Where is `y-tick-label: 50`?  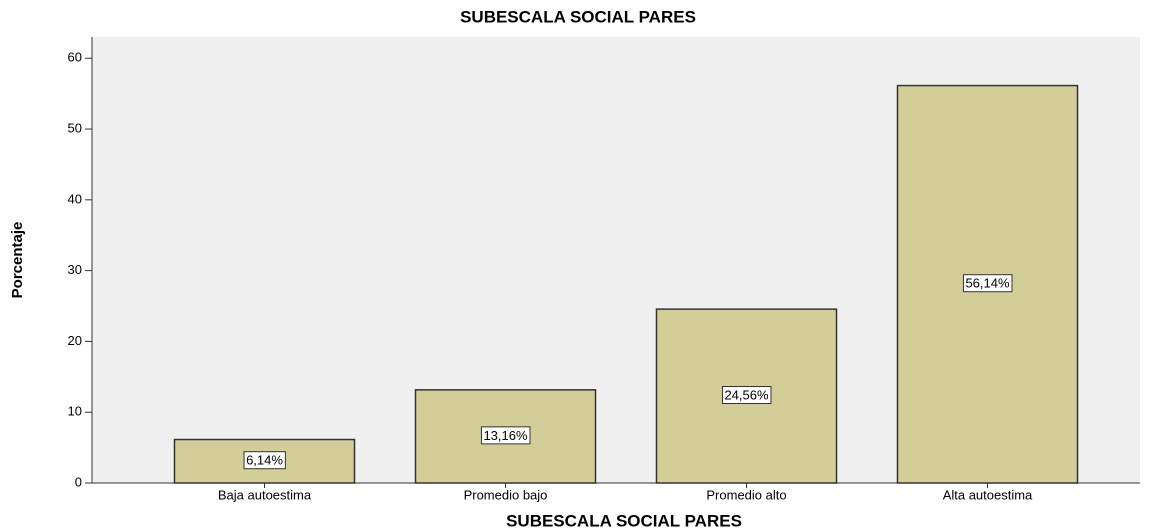
y-tick-label: 50 is located at coordinates (75, 127).